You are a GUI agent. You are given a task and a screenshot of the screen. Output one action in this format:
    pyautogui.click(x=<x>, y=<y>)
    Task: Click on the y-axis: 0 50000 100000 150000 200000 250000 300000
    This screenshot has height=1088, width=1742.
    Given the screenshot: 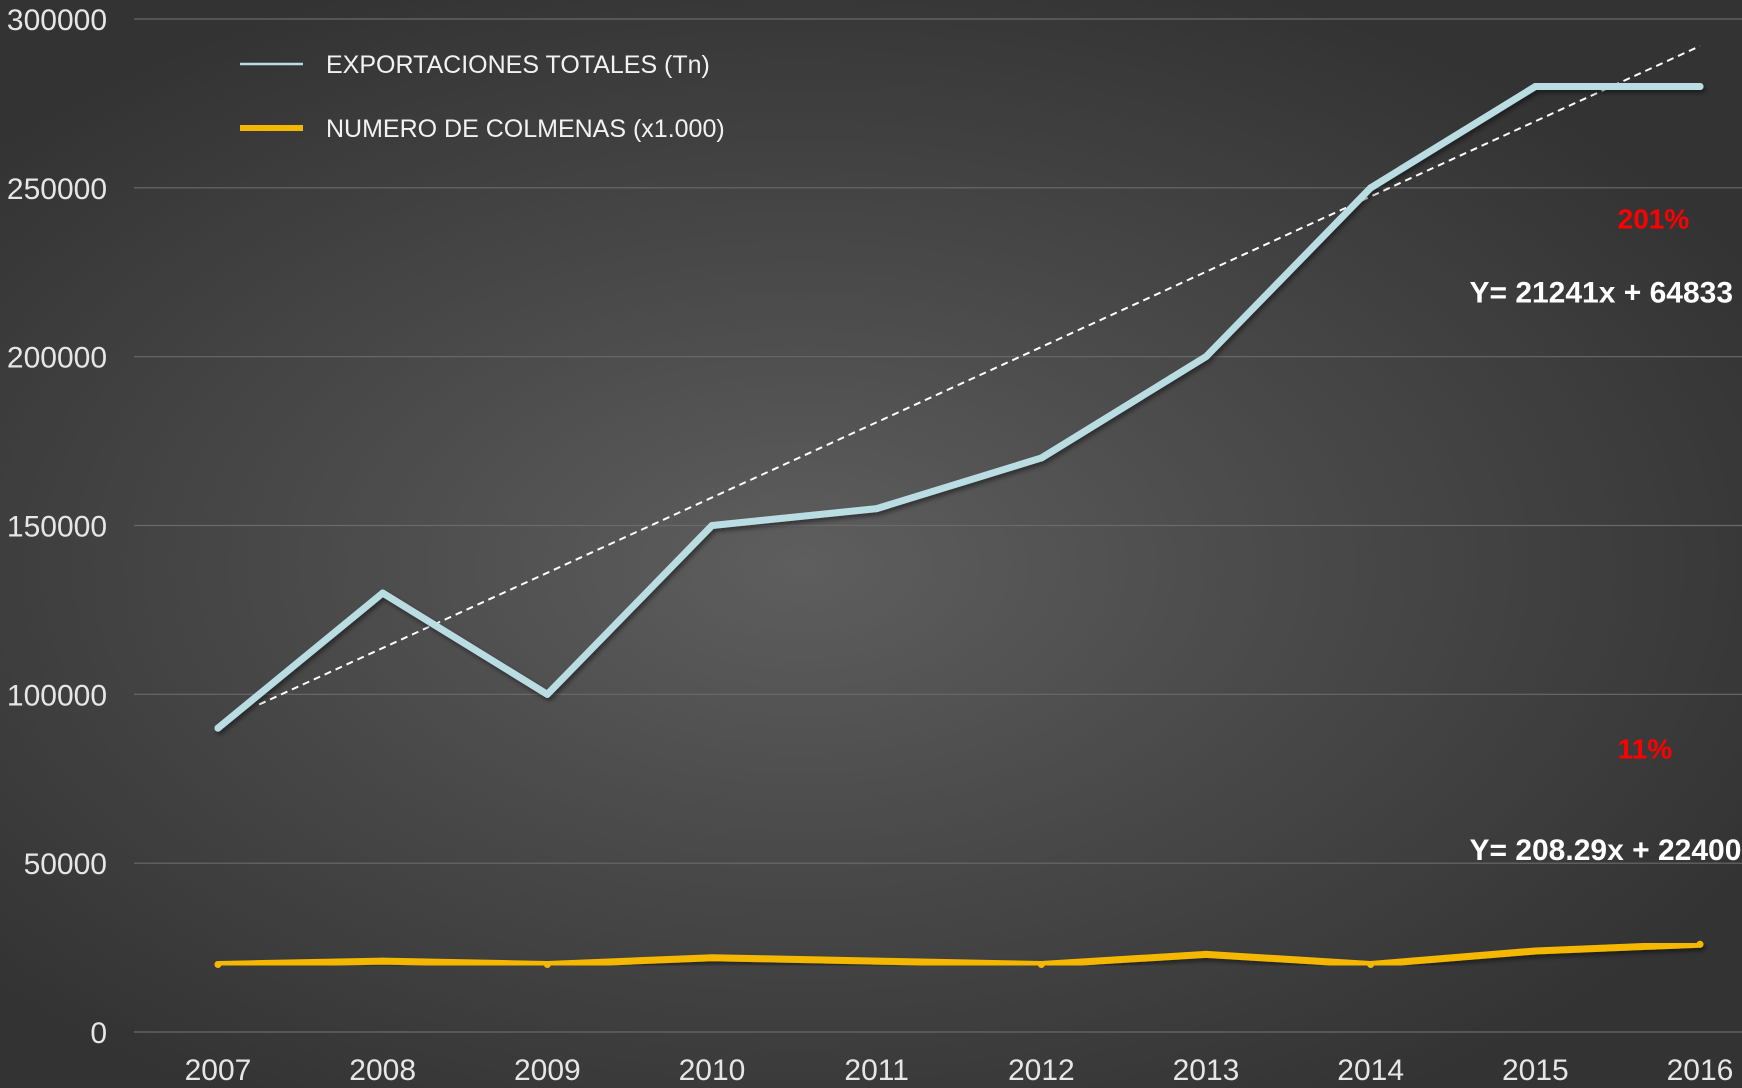 What is the action you would take?
    pyautogui.click(x=57, y=527)
    